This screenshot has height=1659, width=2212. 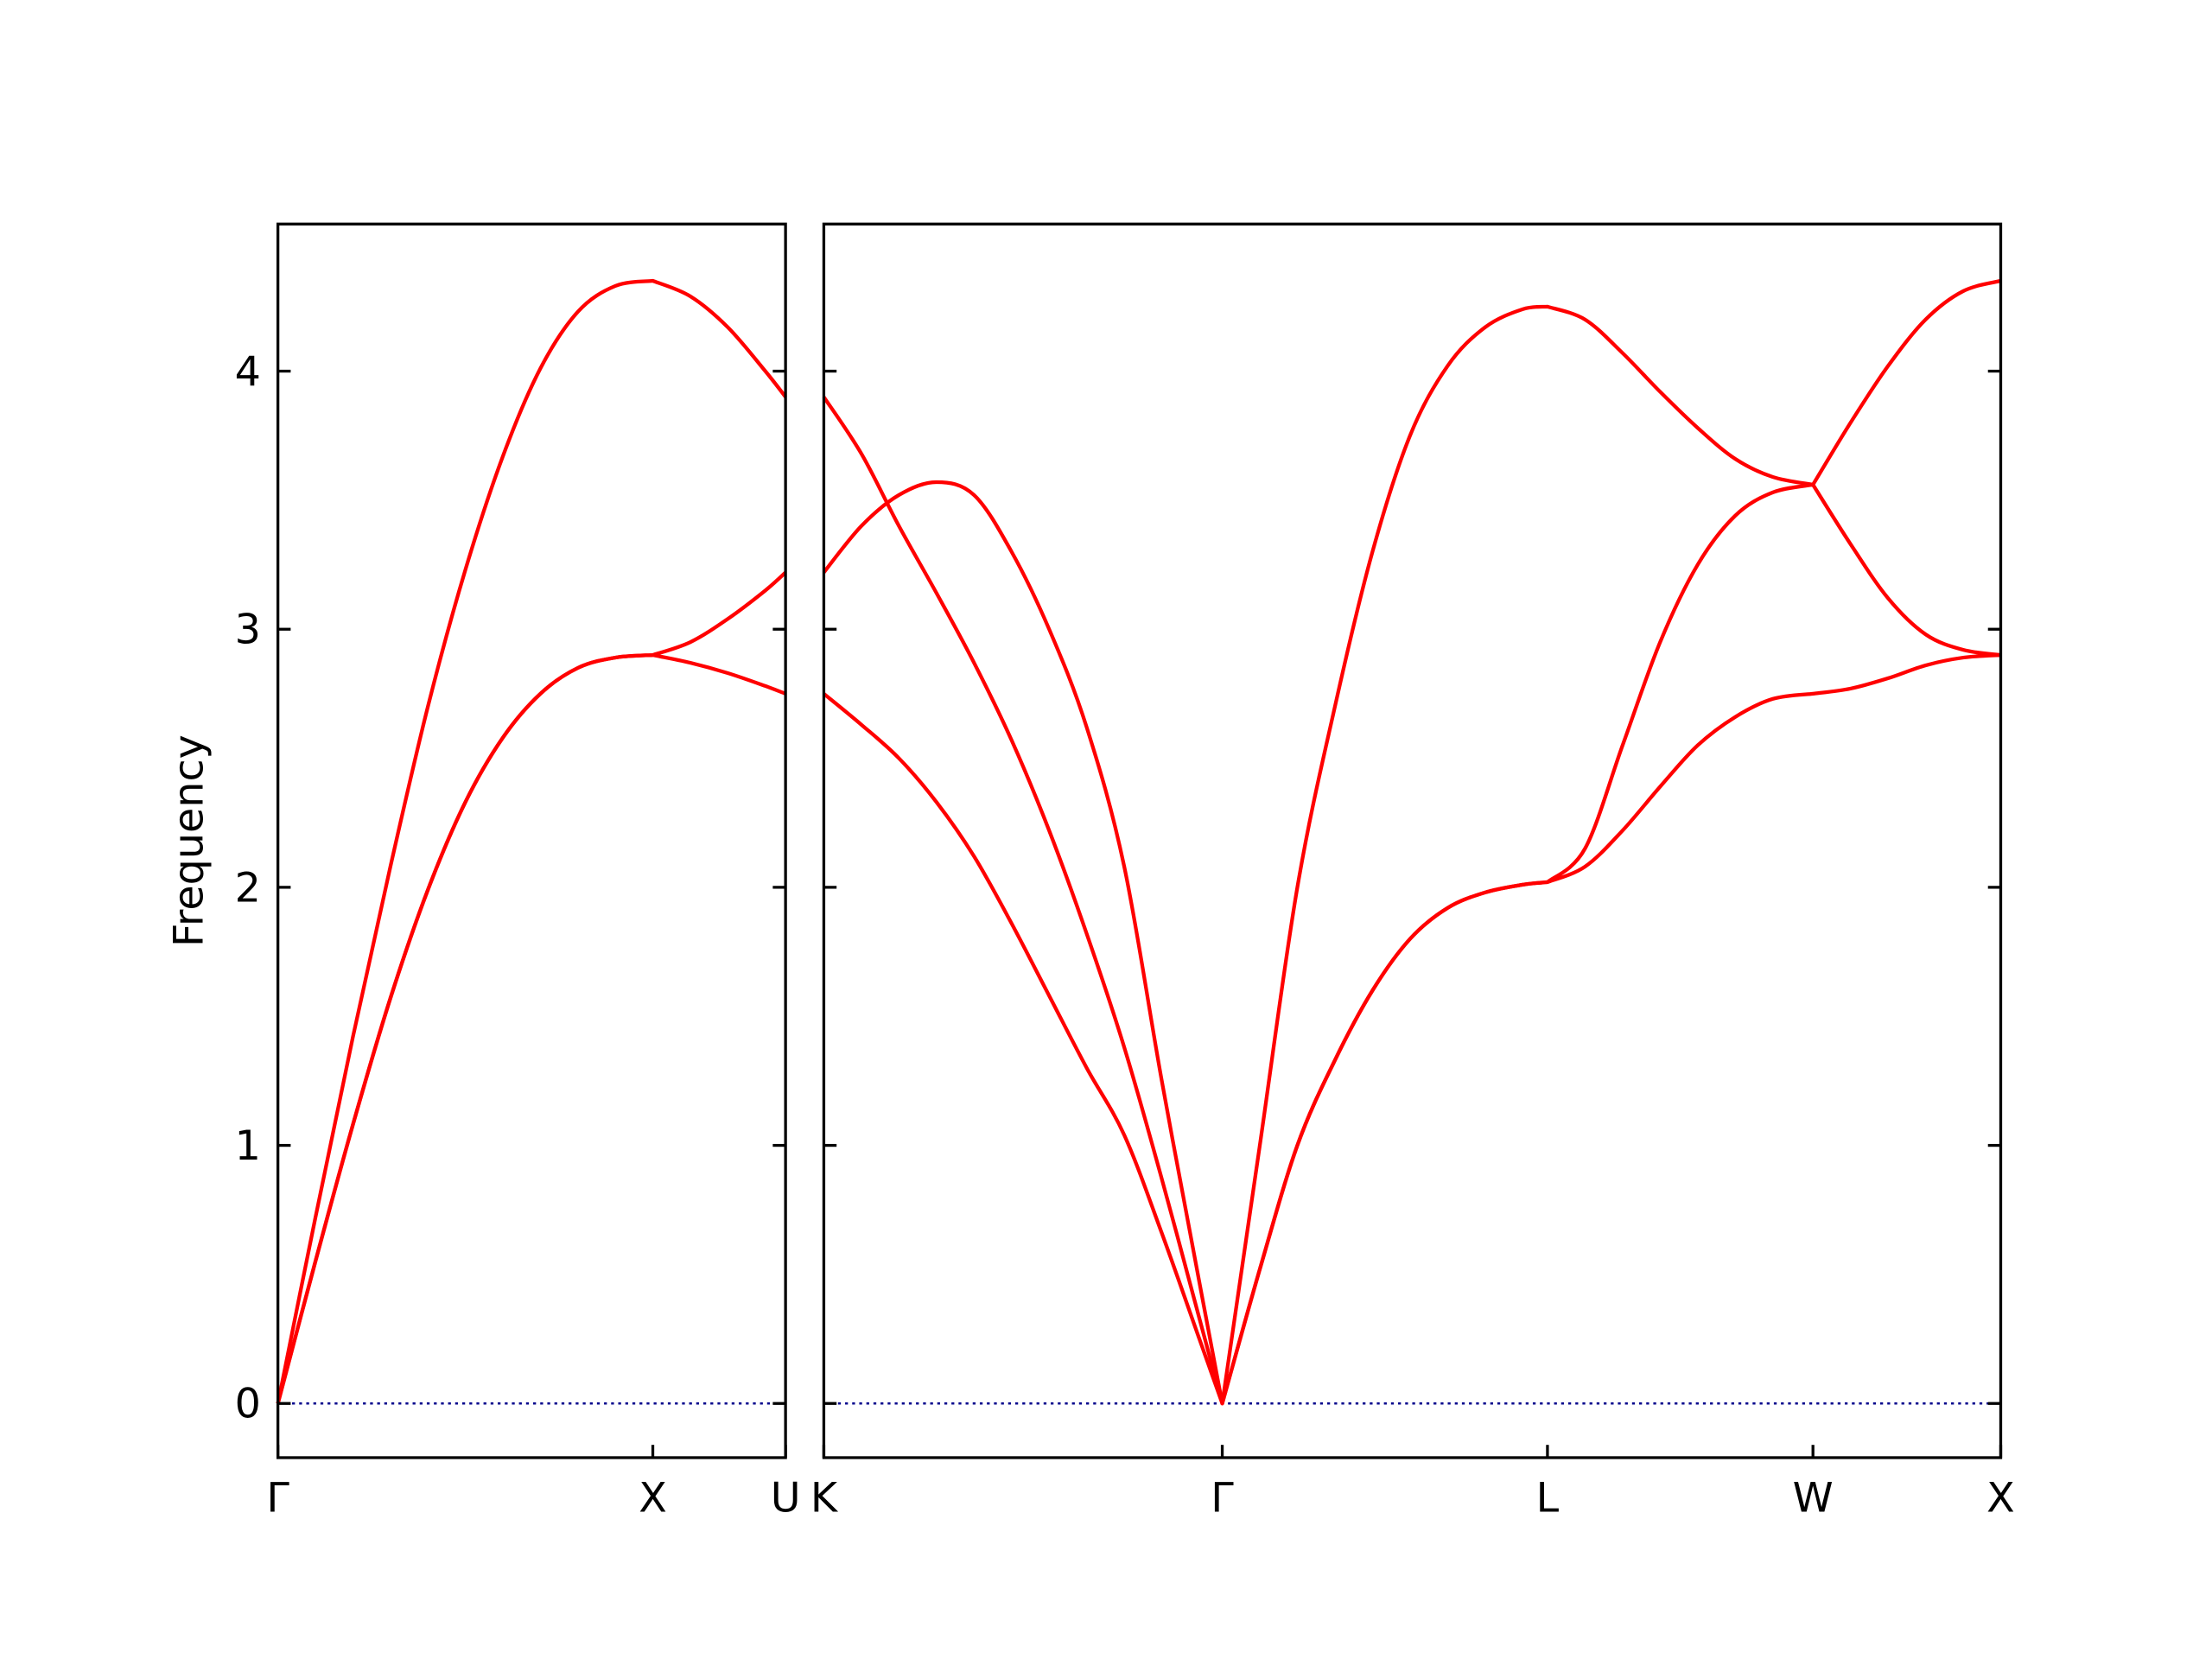 I want to click on x-tick-label: W, so click(x=1813, y=1498).